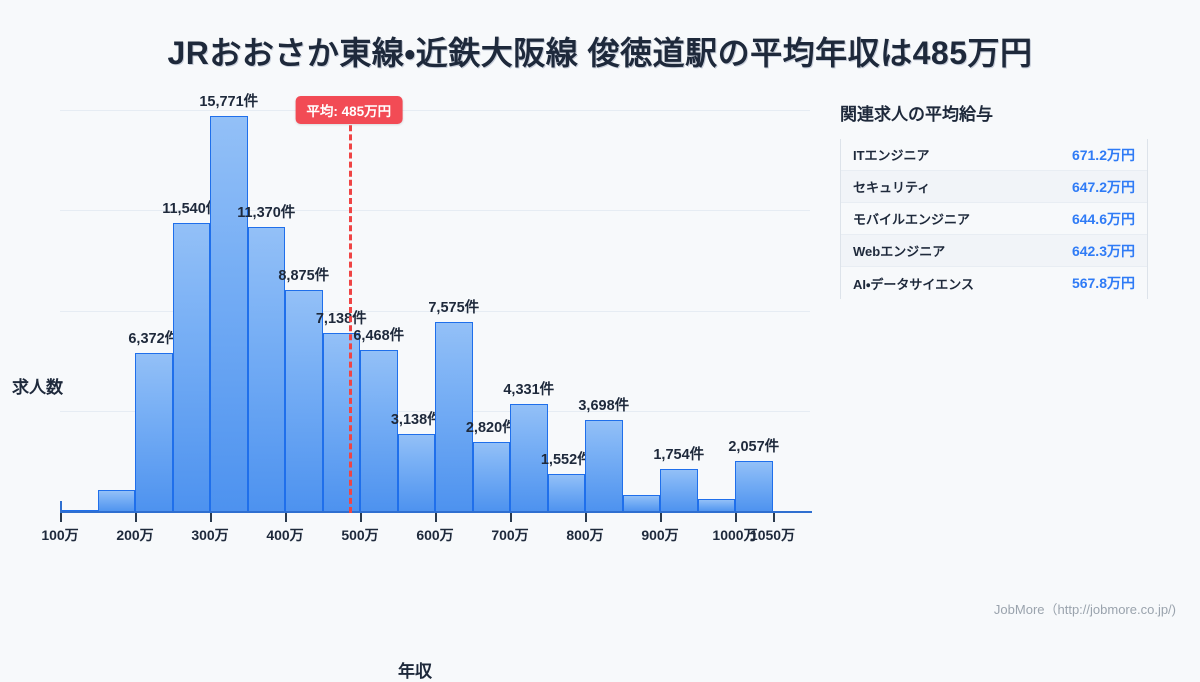 The height and width of the screenshot is (682, 1200). Describe the element at coordinates (416, 420) in the screenshot. I see `bar-value-label: 3,138件` at that location.